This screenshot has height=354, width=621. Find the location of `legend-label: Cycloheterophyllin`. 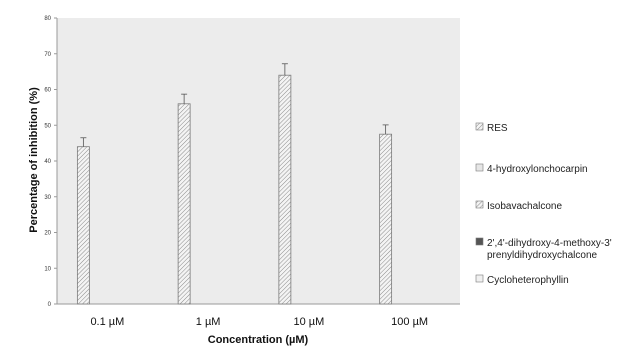

legend-label: Cycloheterophyllin is located at coordinates (528, 280).